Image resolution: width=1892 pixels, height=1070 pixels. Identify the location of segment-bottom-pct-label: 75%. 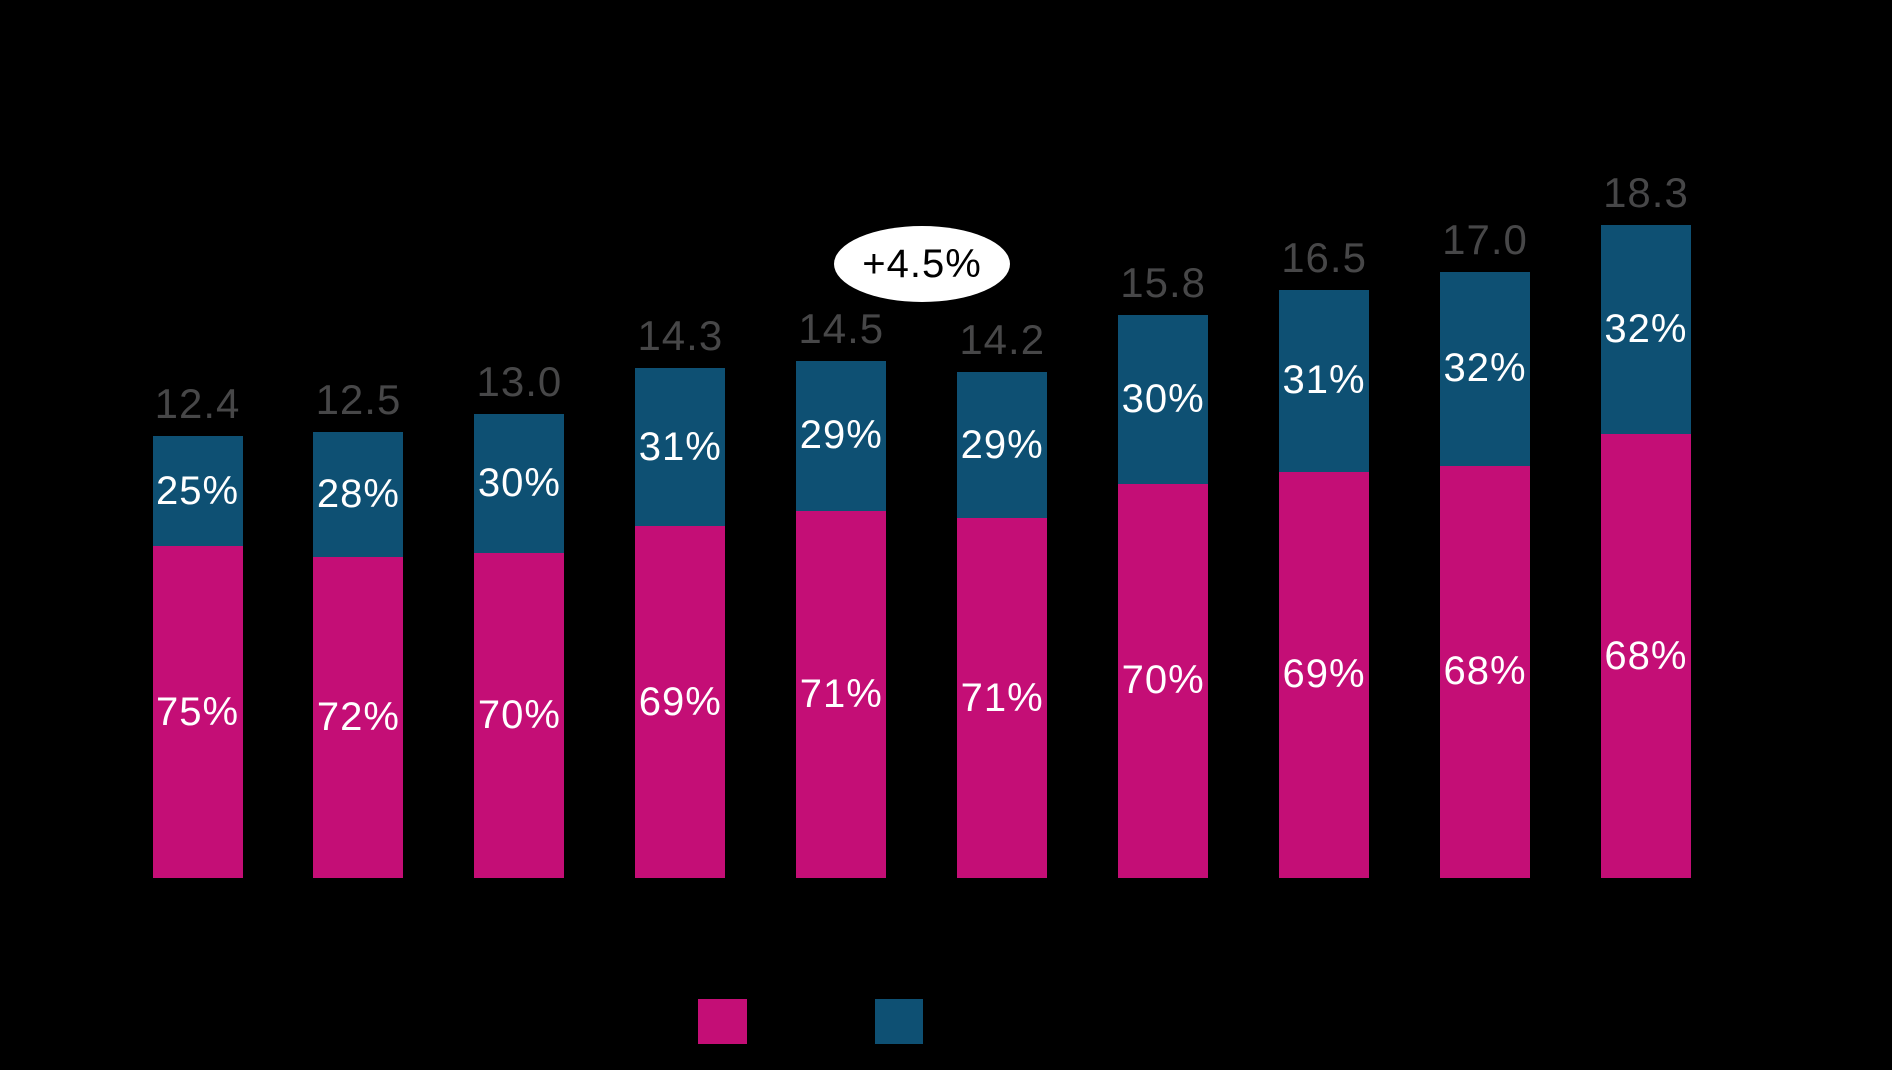
(197, 711).